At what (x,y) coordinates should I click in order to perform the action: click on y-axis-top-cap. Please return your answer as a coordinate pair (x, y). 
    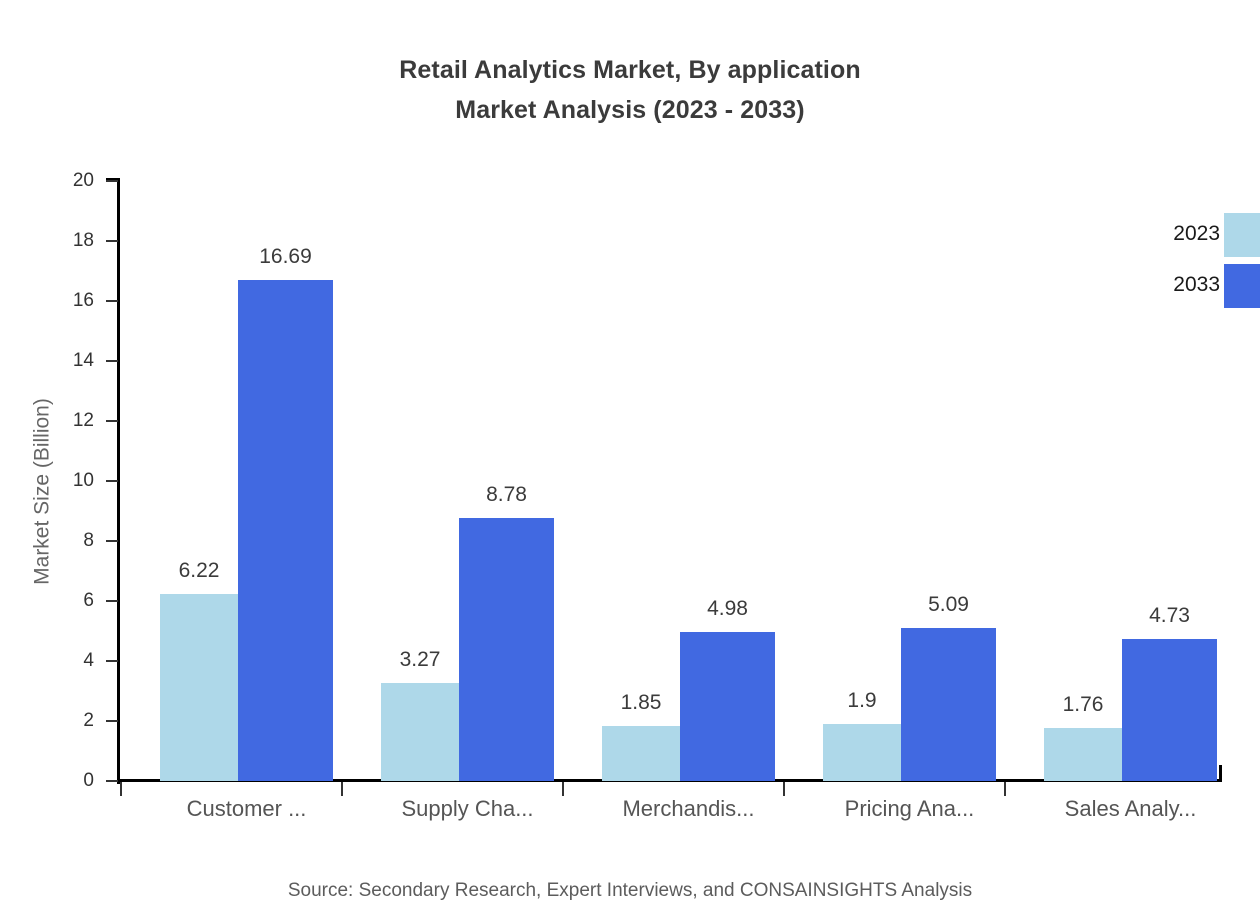
    Looking at the image, I should click on (113, 179).